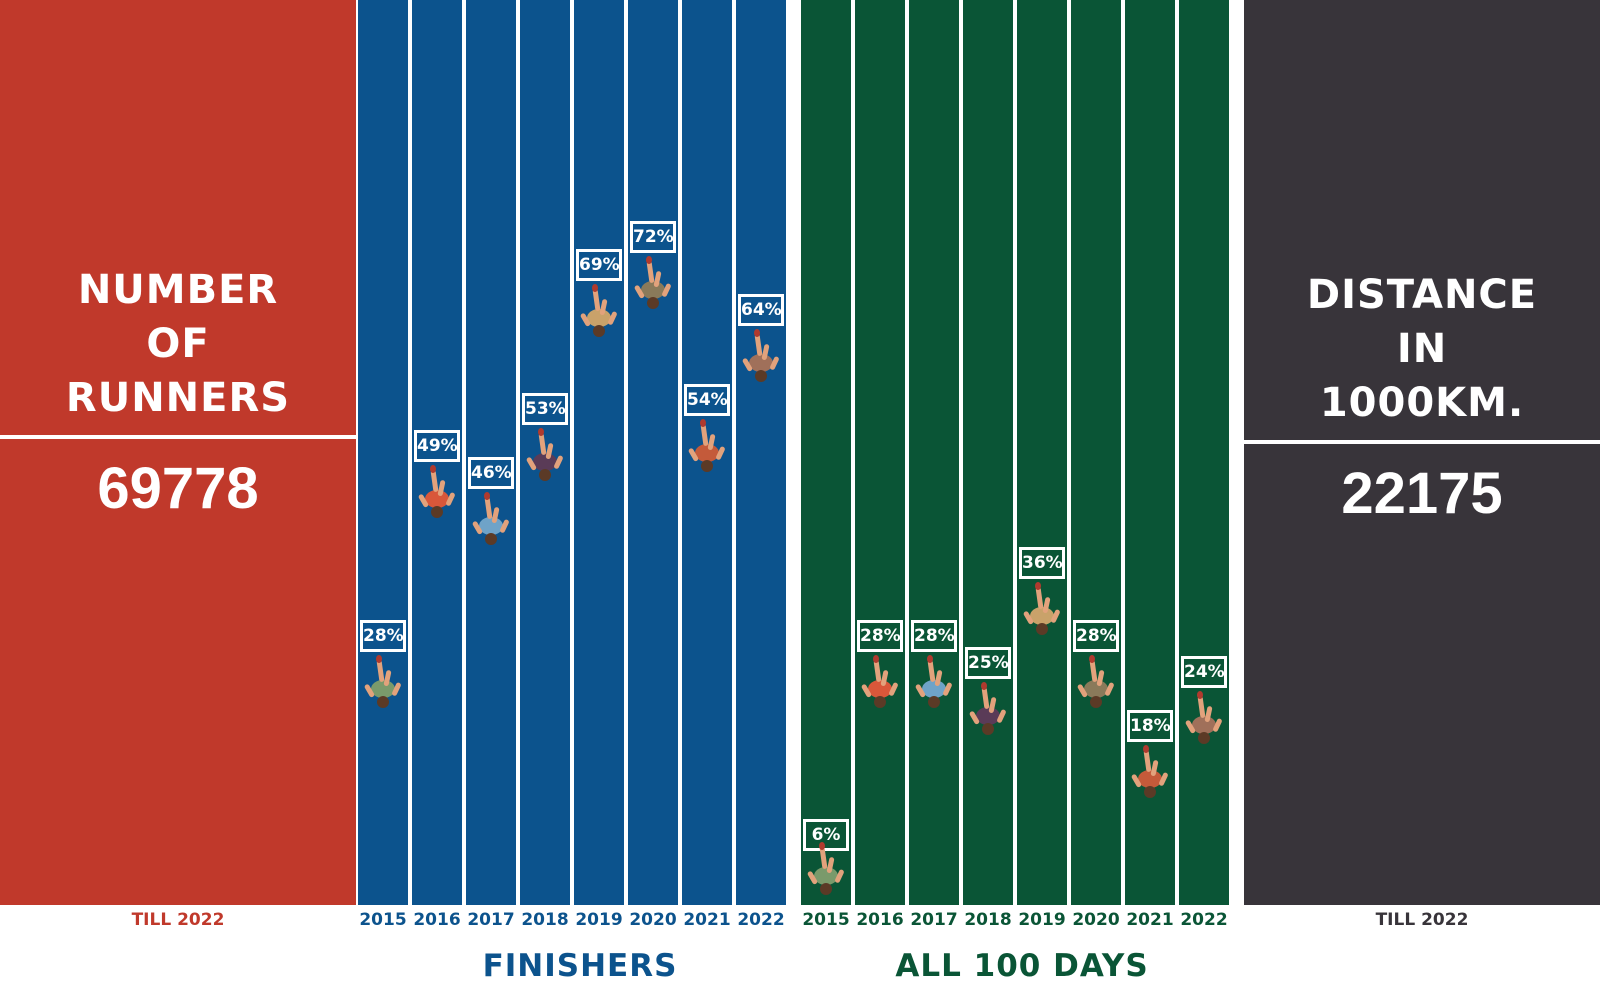 The width and height of the screenshot is (1600, 1007). What do you see at coordinates (988, 662) in the screenshot?
I see `data-label: 25%` at bounding box center [988, 662].